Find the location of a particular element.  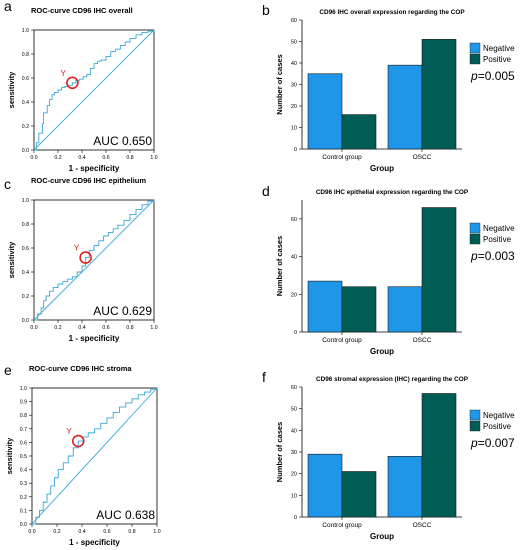

y-tick-label: 0.7 is located at coordinates (23, 430).